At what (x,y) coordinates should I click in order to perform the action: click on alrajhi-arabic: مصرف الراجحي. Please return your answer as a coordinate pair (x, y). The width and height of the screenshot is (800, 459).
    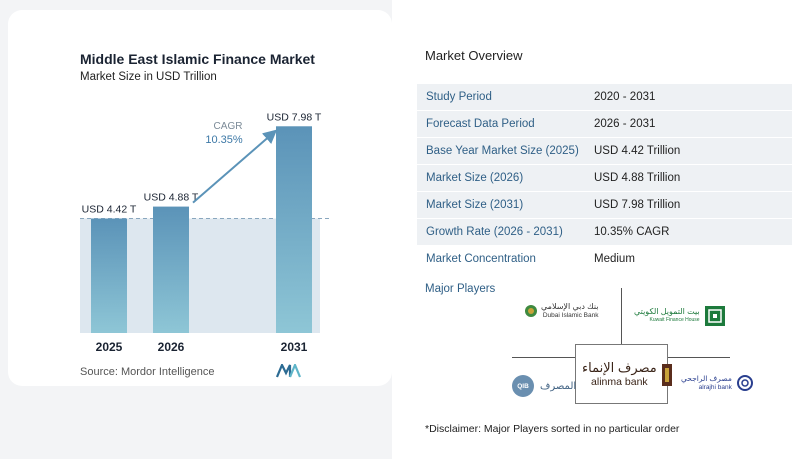
    Looking at the image, I should click on (706, 378).